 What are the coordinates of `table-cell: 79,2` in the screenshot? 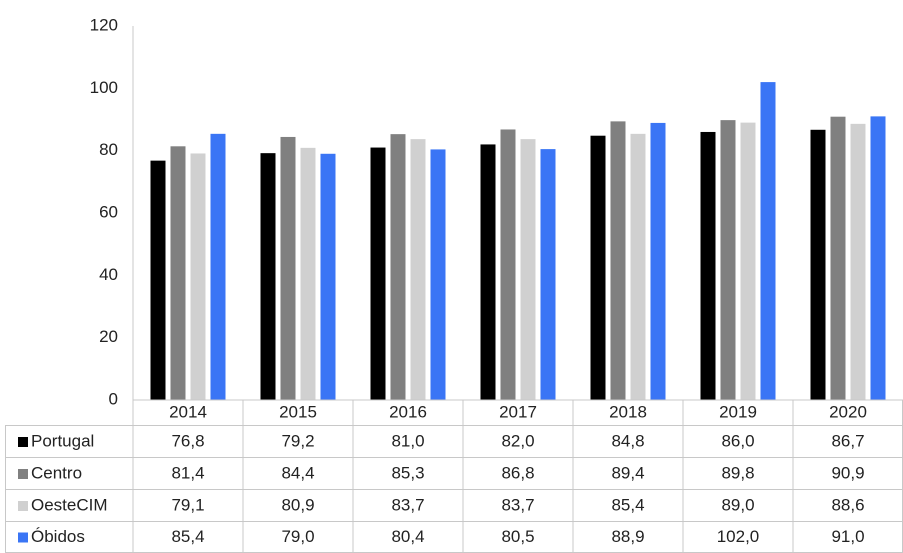 It's located at (297, 440).